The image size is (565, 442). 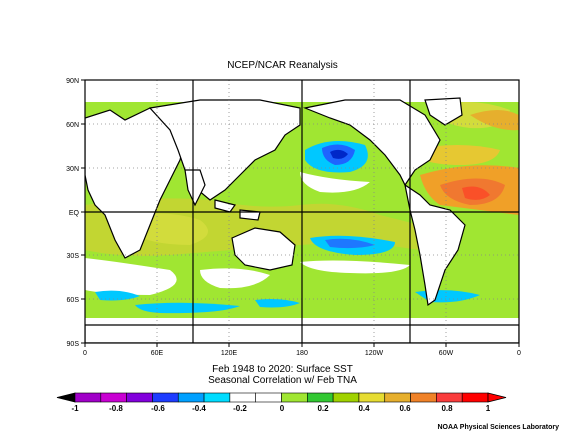 I want to click on lon-label: 60W, so click(x=446, y=353).